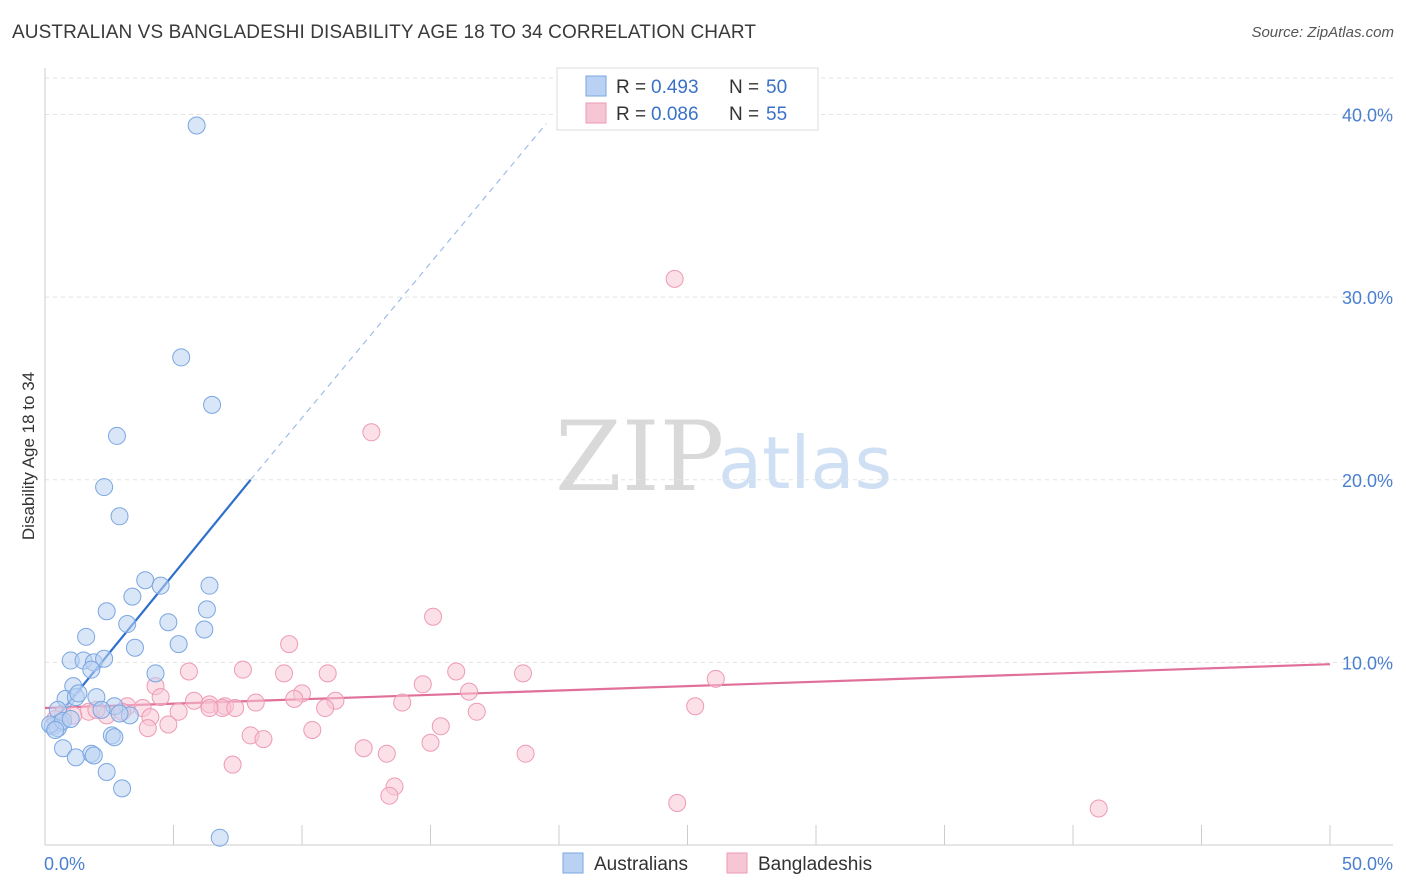 The height and width of the screenshot is (892, 1406). I want to click on legend-r-value-australians: 0.493, so click(675, 87).